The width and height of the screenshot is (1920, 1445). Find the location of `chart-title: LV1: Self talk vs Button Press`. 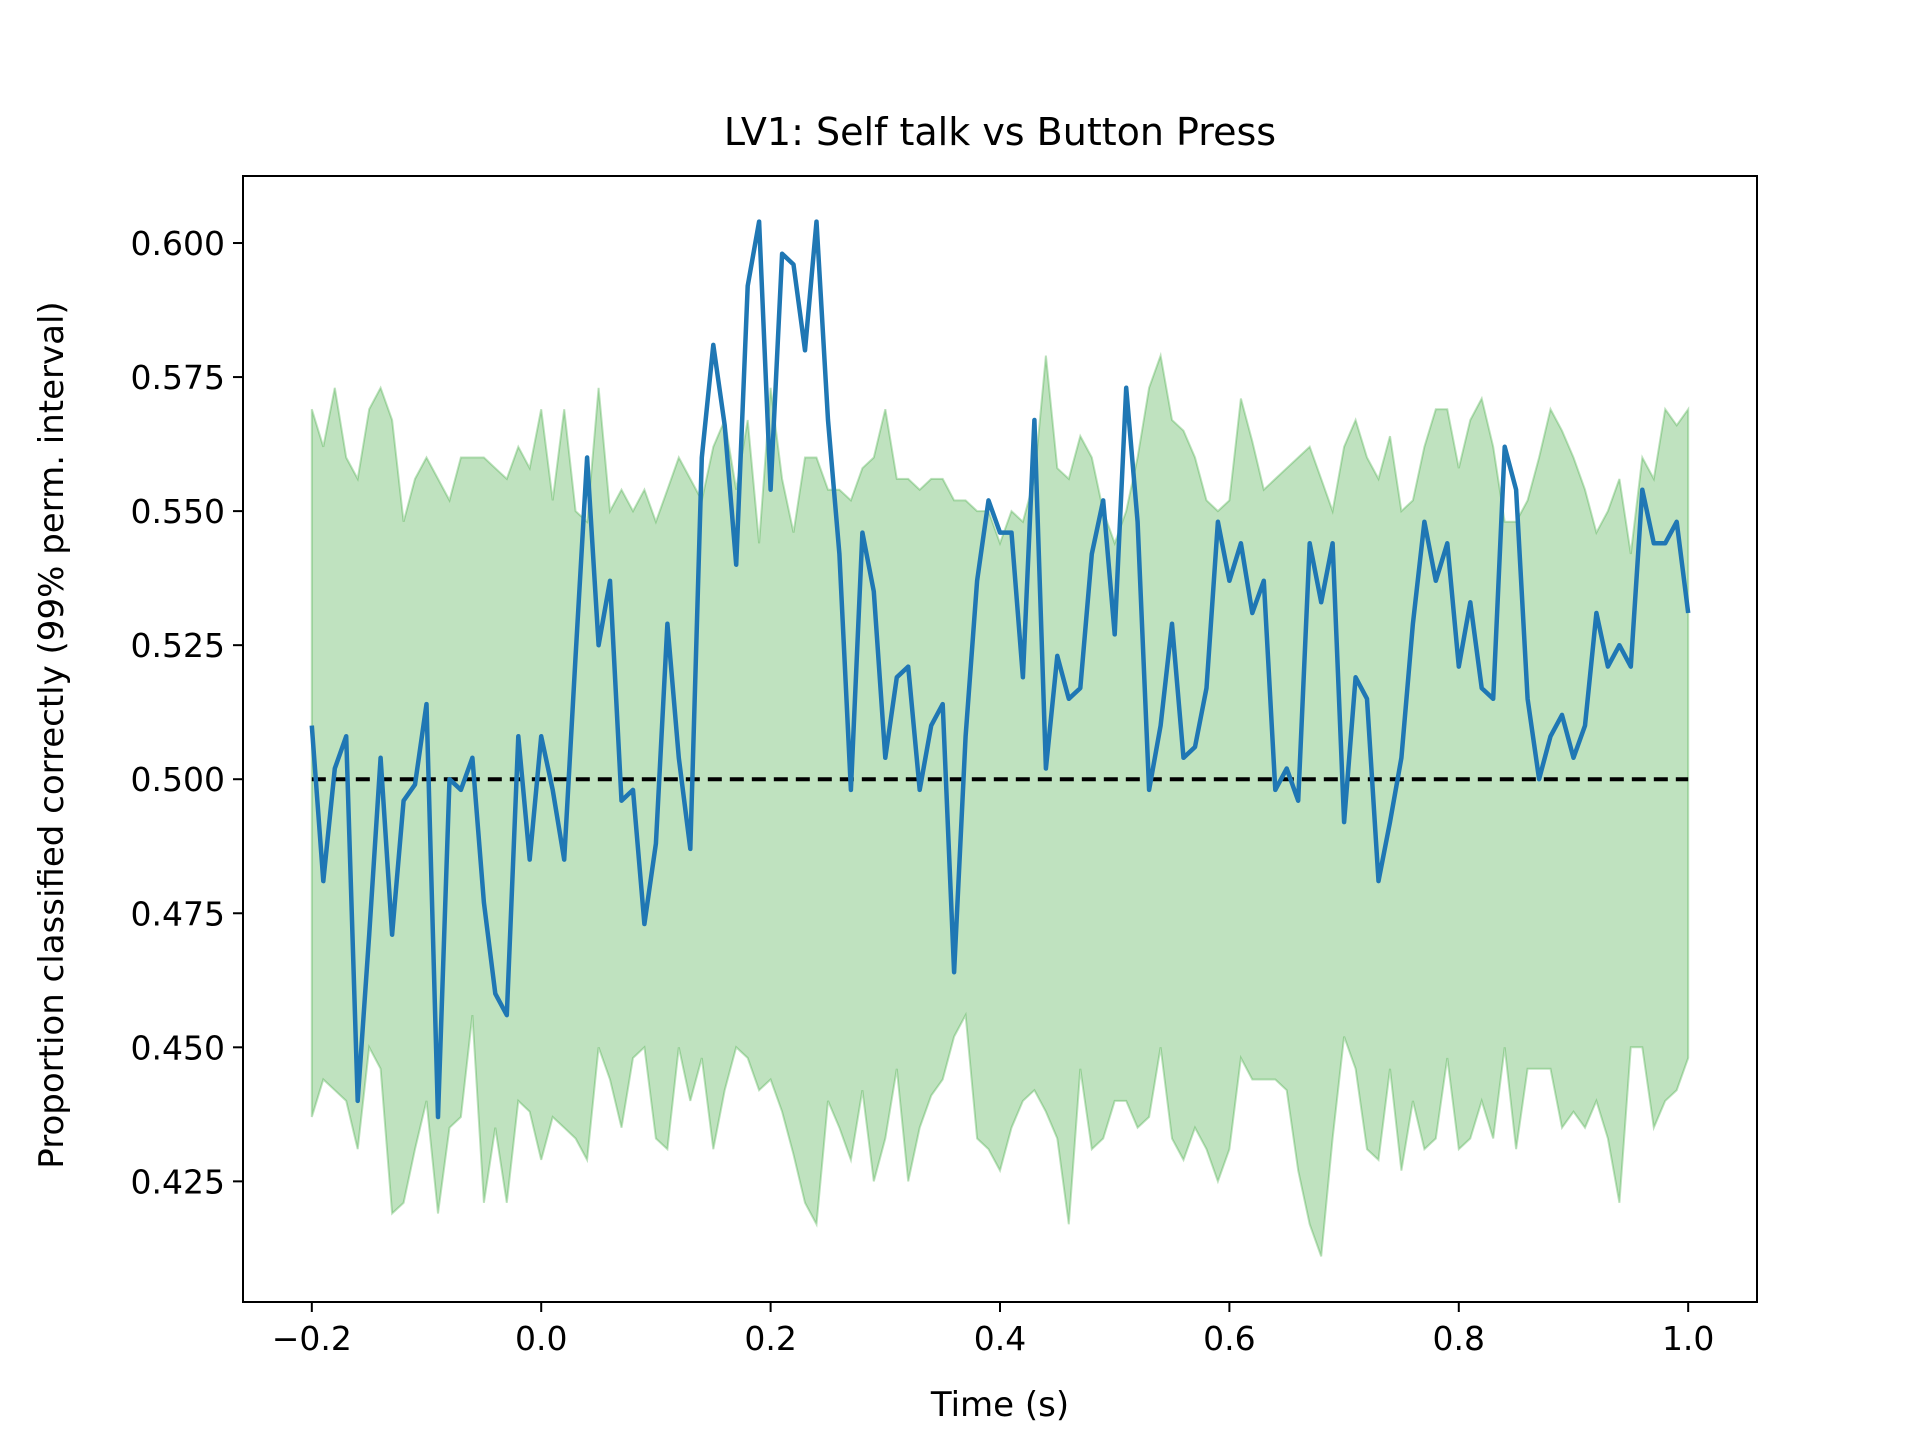

chart-title: LV1: Self talk vs Button Press is located at coordinates (1000, 132).